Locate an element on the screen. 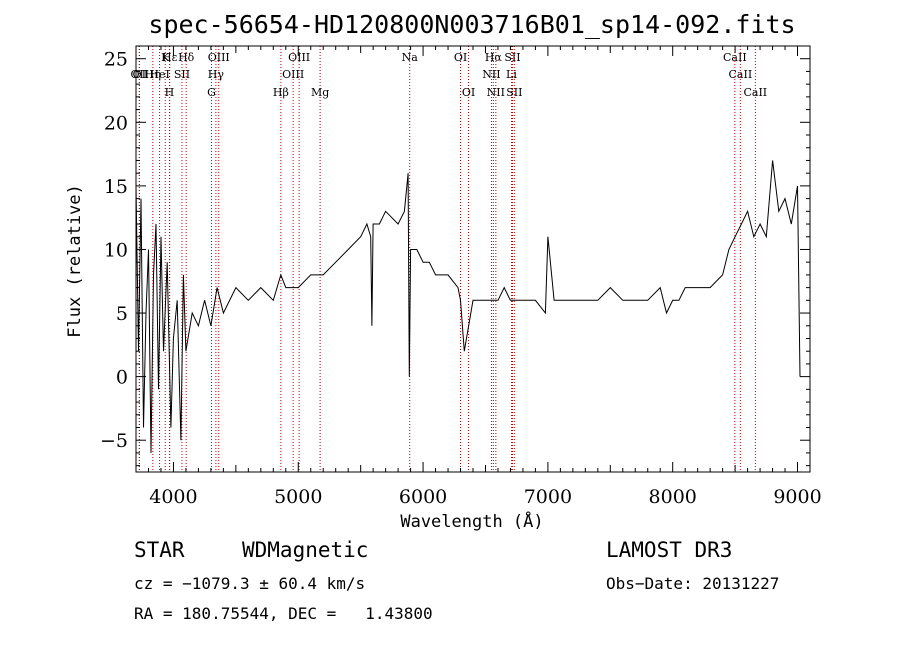 Image resolution: width=900 pixels, height=649 pixels. line-label: Li is located at coordinates (511, 74).